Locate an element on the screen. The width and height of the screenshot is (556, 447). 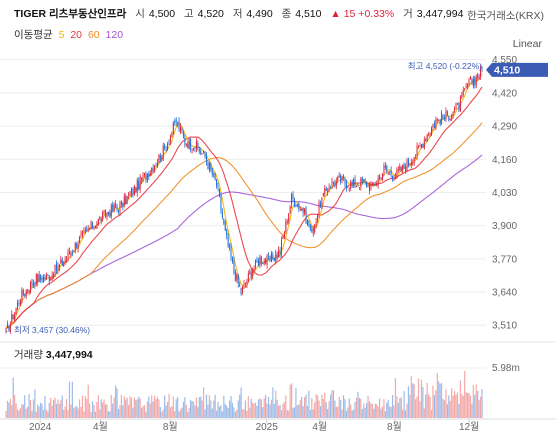
scale-toggle-button: Linear is located at coordinates (527, 44).